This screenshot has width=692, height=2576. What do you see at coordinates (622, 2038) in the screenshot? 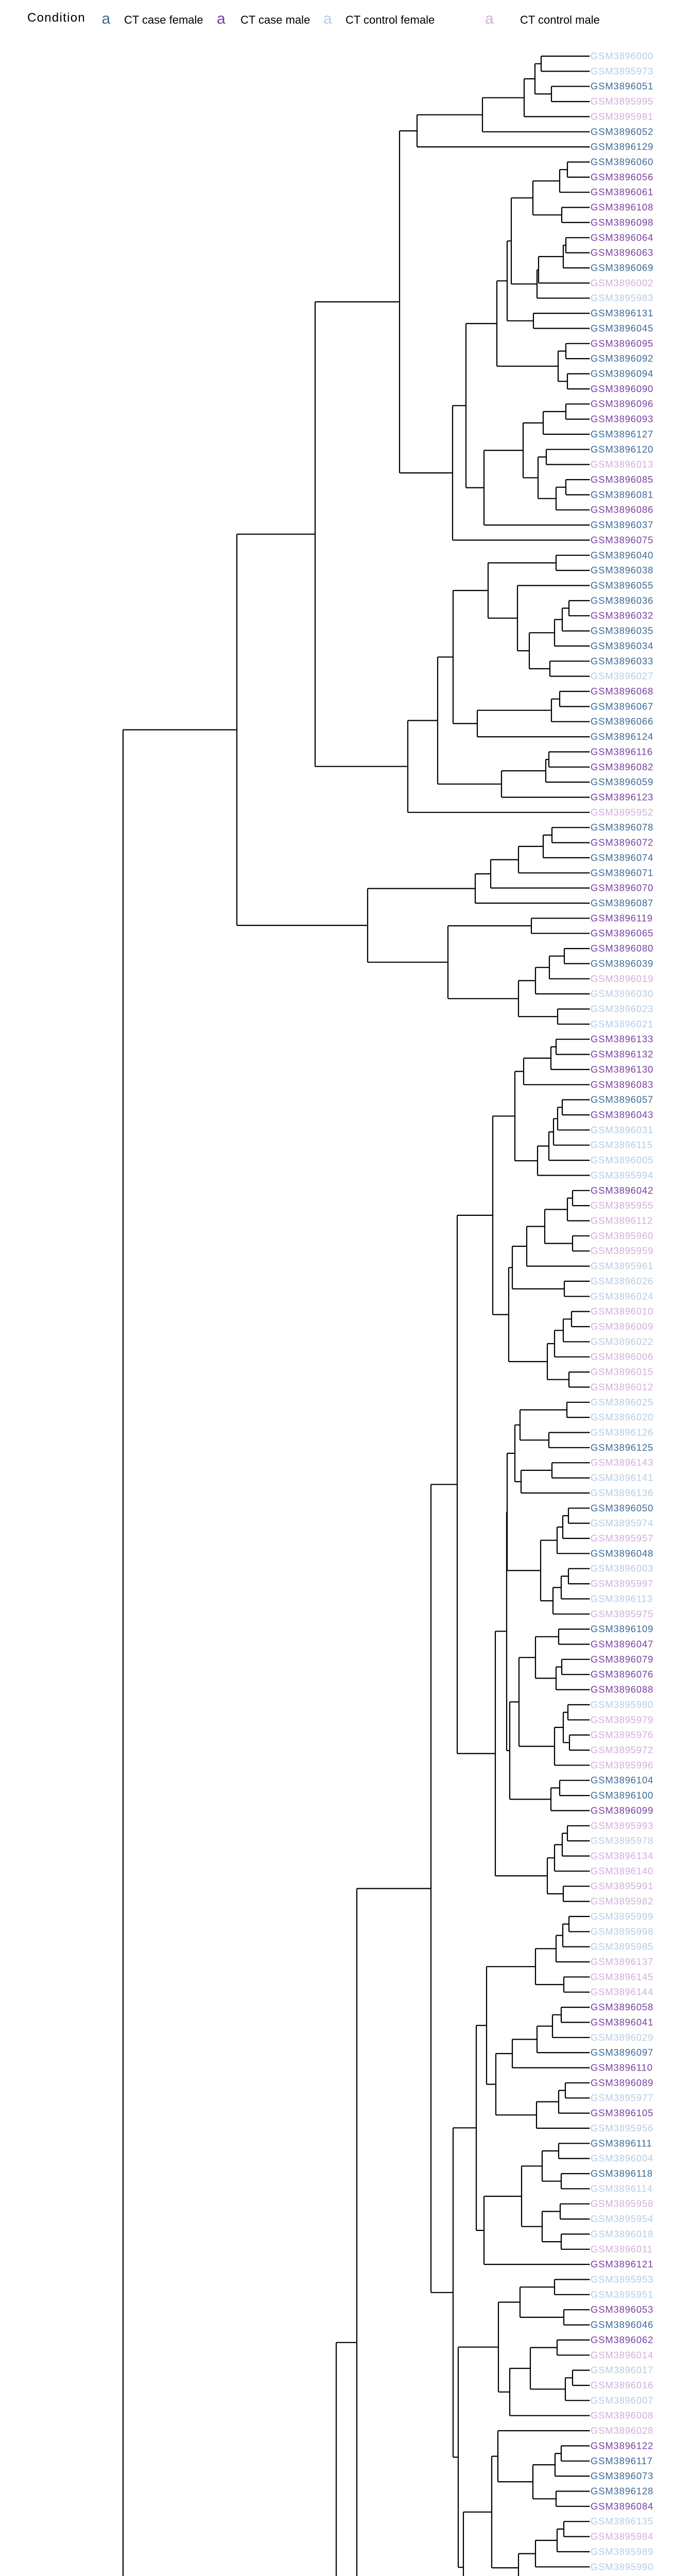
I see `svg-text: GSM3896029` at bounding box center [622, 2038].